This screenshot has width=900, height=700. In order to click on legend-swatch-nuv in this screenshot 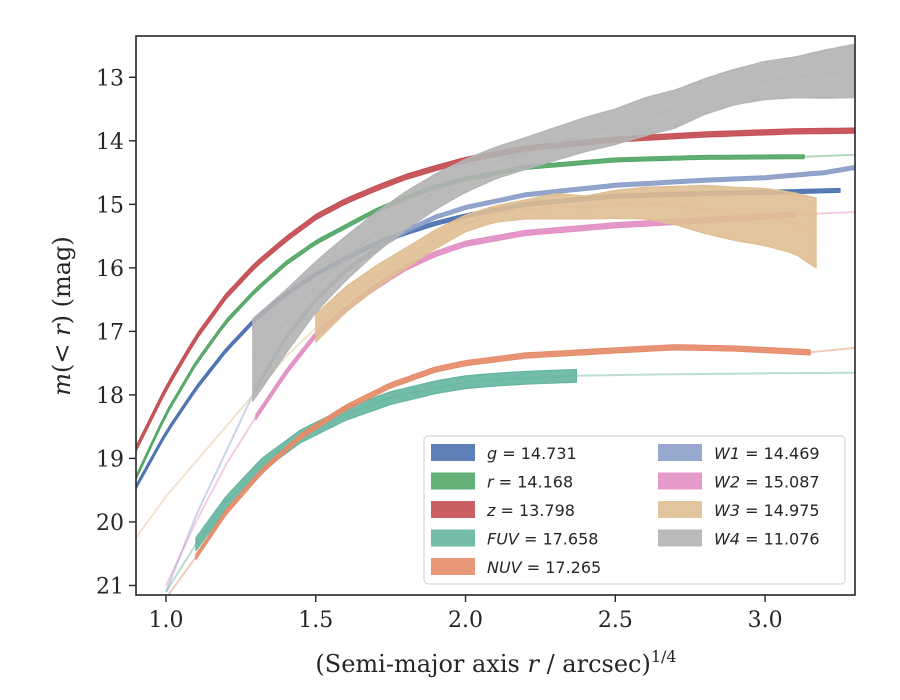, I will do `click(453, 566)`.